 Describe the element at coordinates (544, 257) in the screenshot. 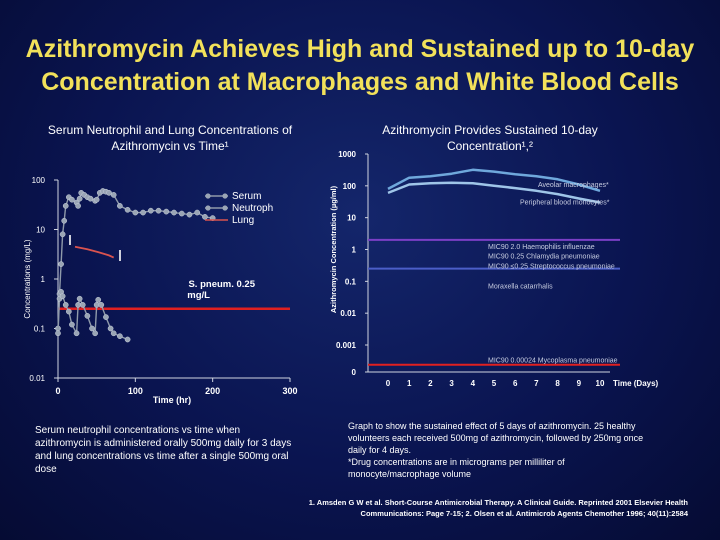

I see `mic-label: MIC90 0.25 Chlamydia pneumoniae` at that location.